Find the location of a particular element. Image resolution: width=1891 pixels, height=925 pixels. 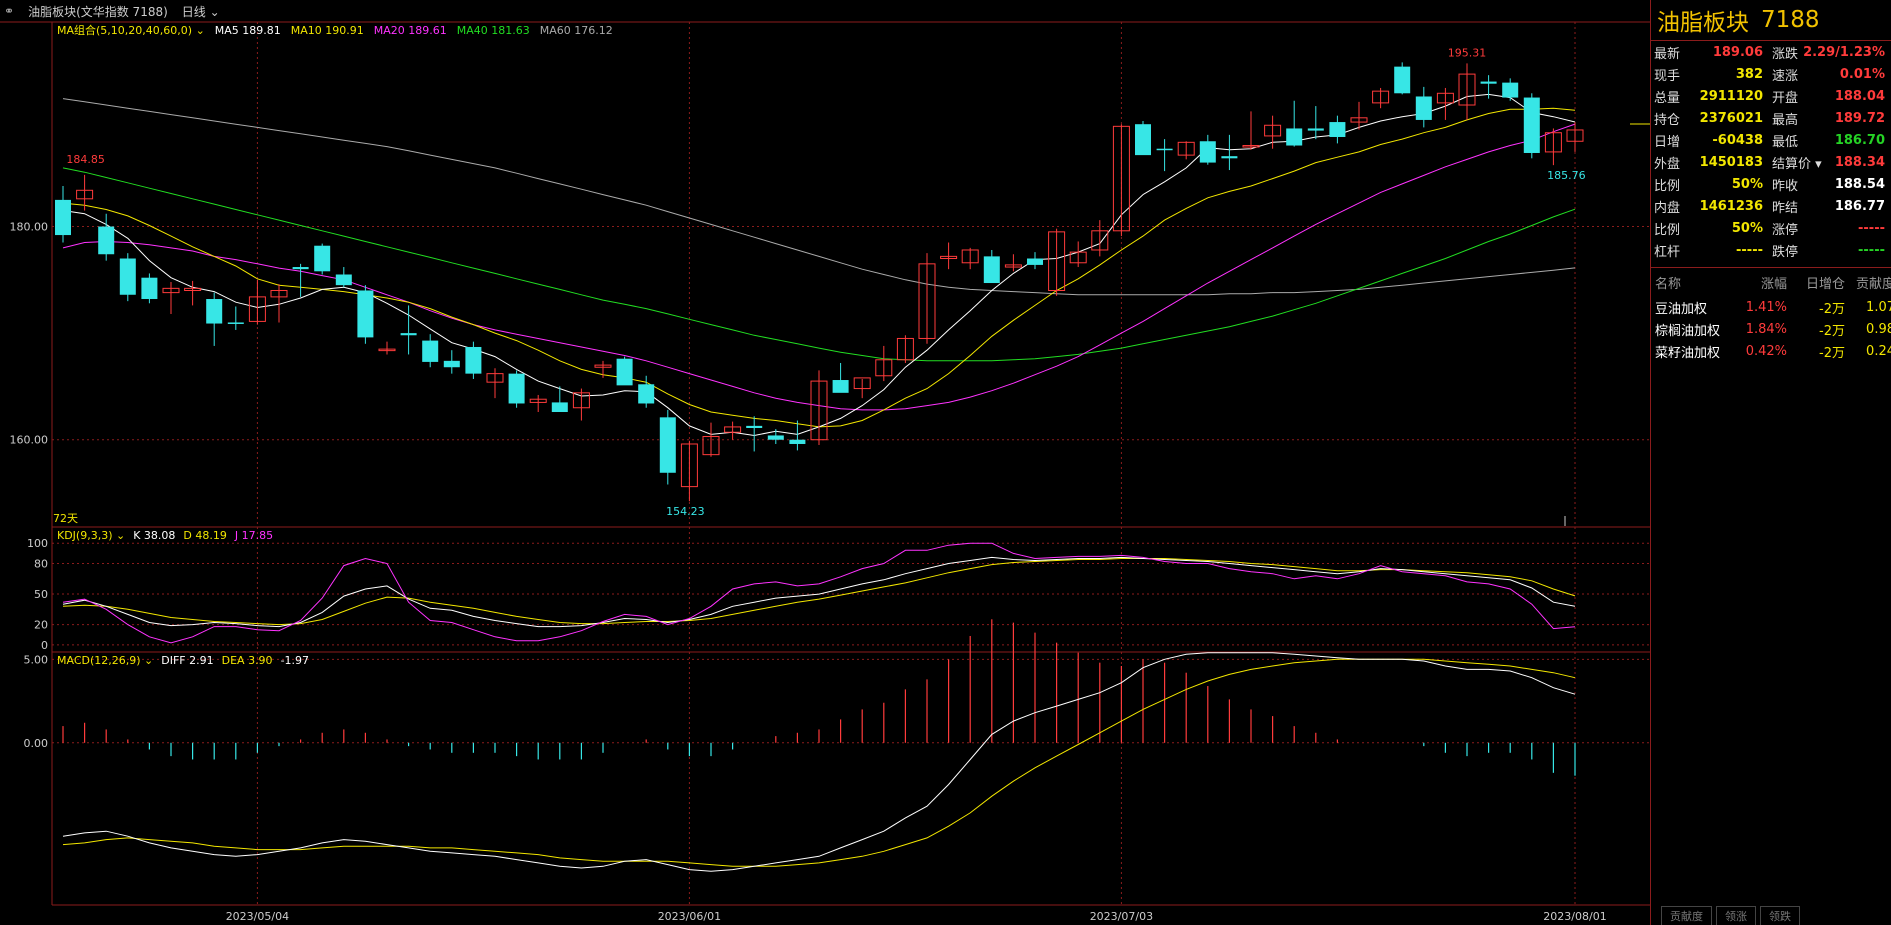

price-tick-label: 160.00 is located at coordinates (29, 440).